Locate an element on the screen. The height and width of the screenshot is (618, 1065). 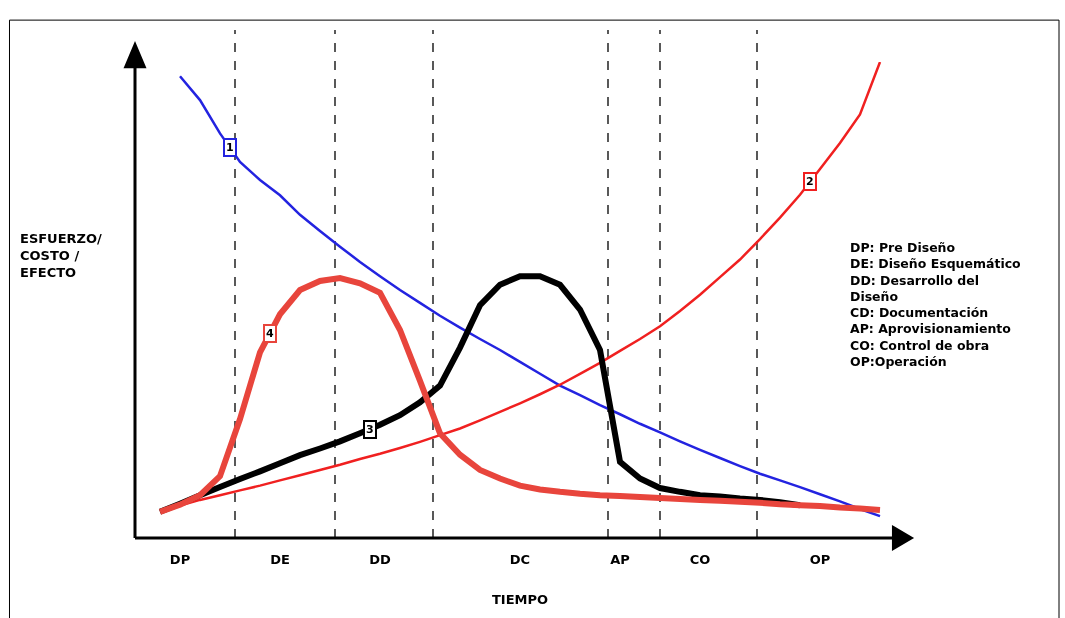
x-tick-label: CO is located at coordinates (700, 559).